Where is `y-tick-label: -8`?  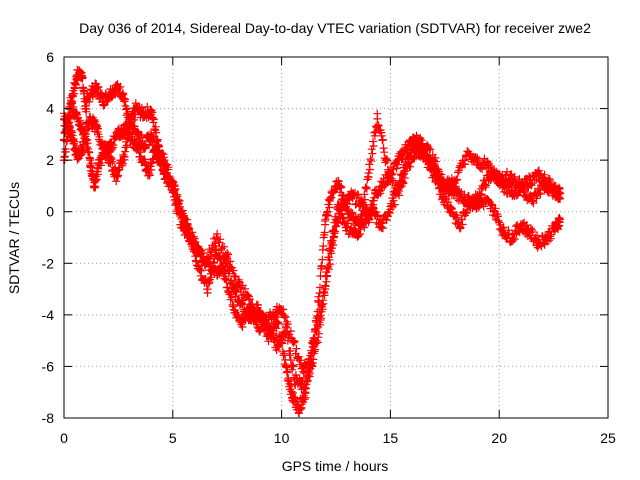
y-tick-label: -8 is located at coordinates (48, 418).